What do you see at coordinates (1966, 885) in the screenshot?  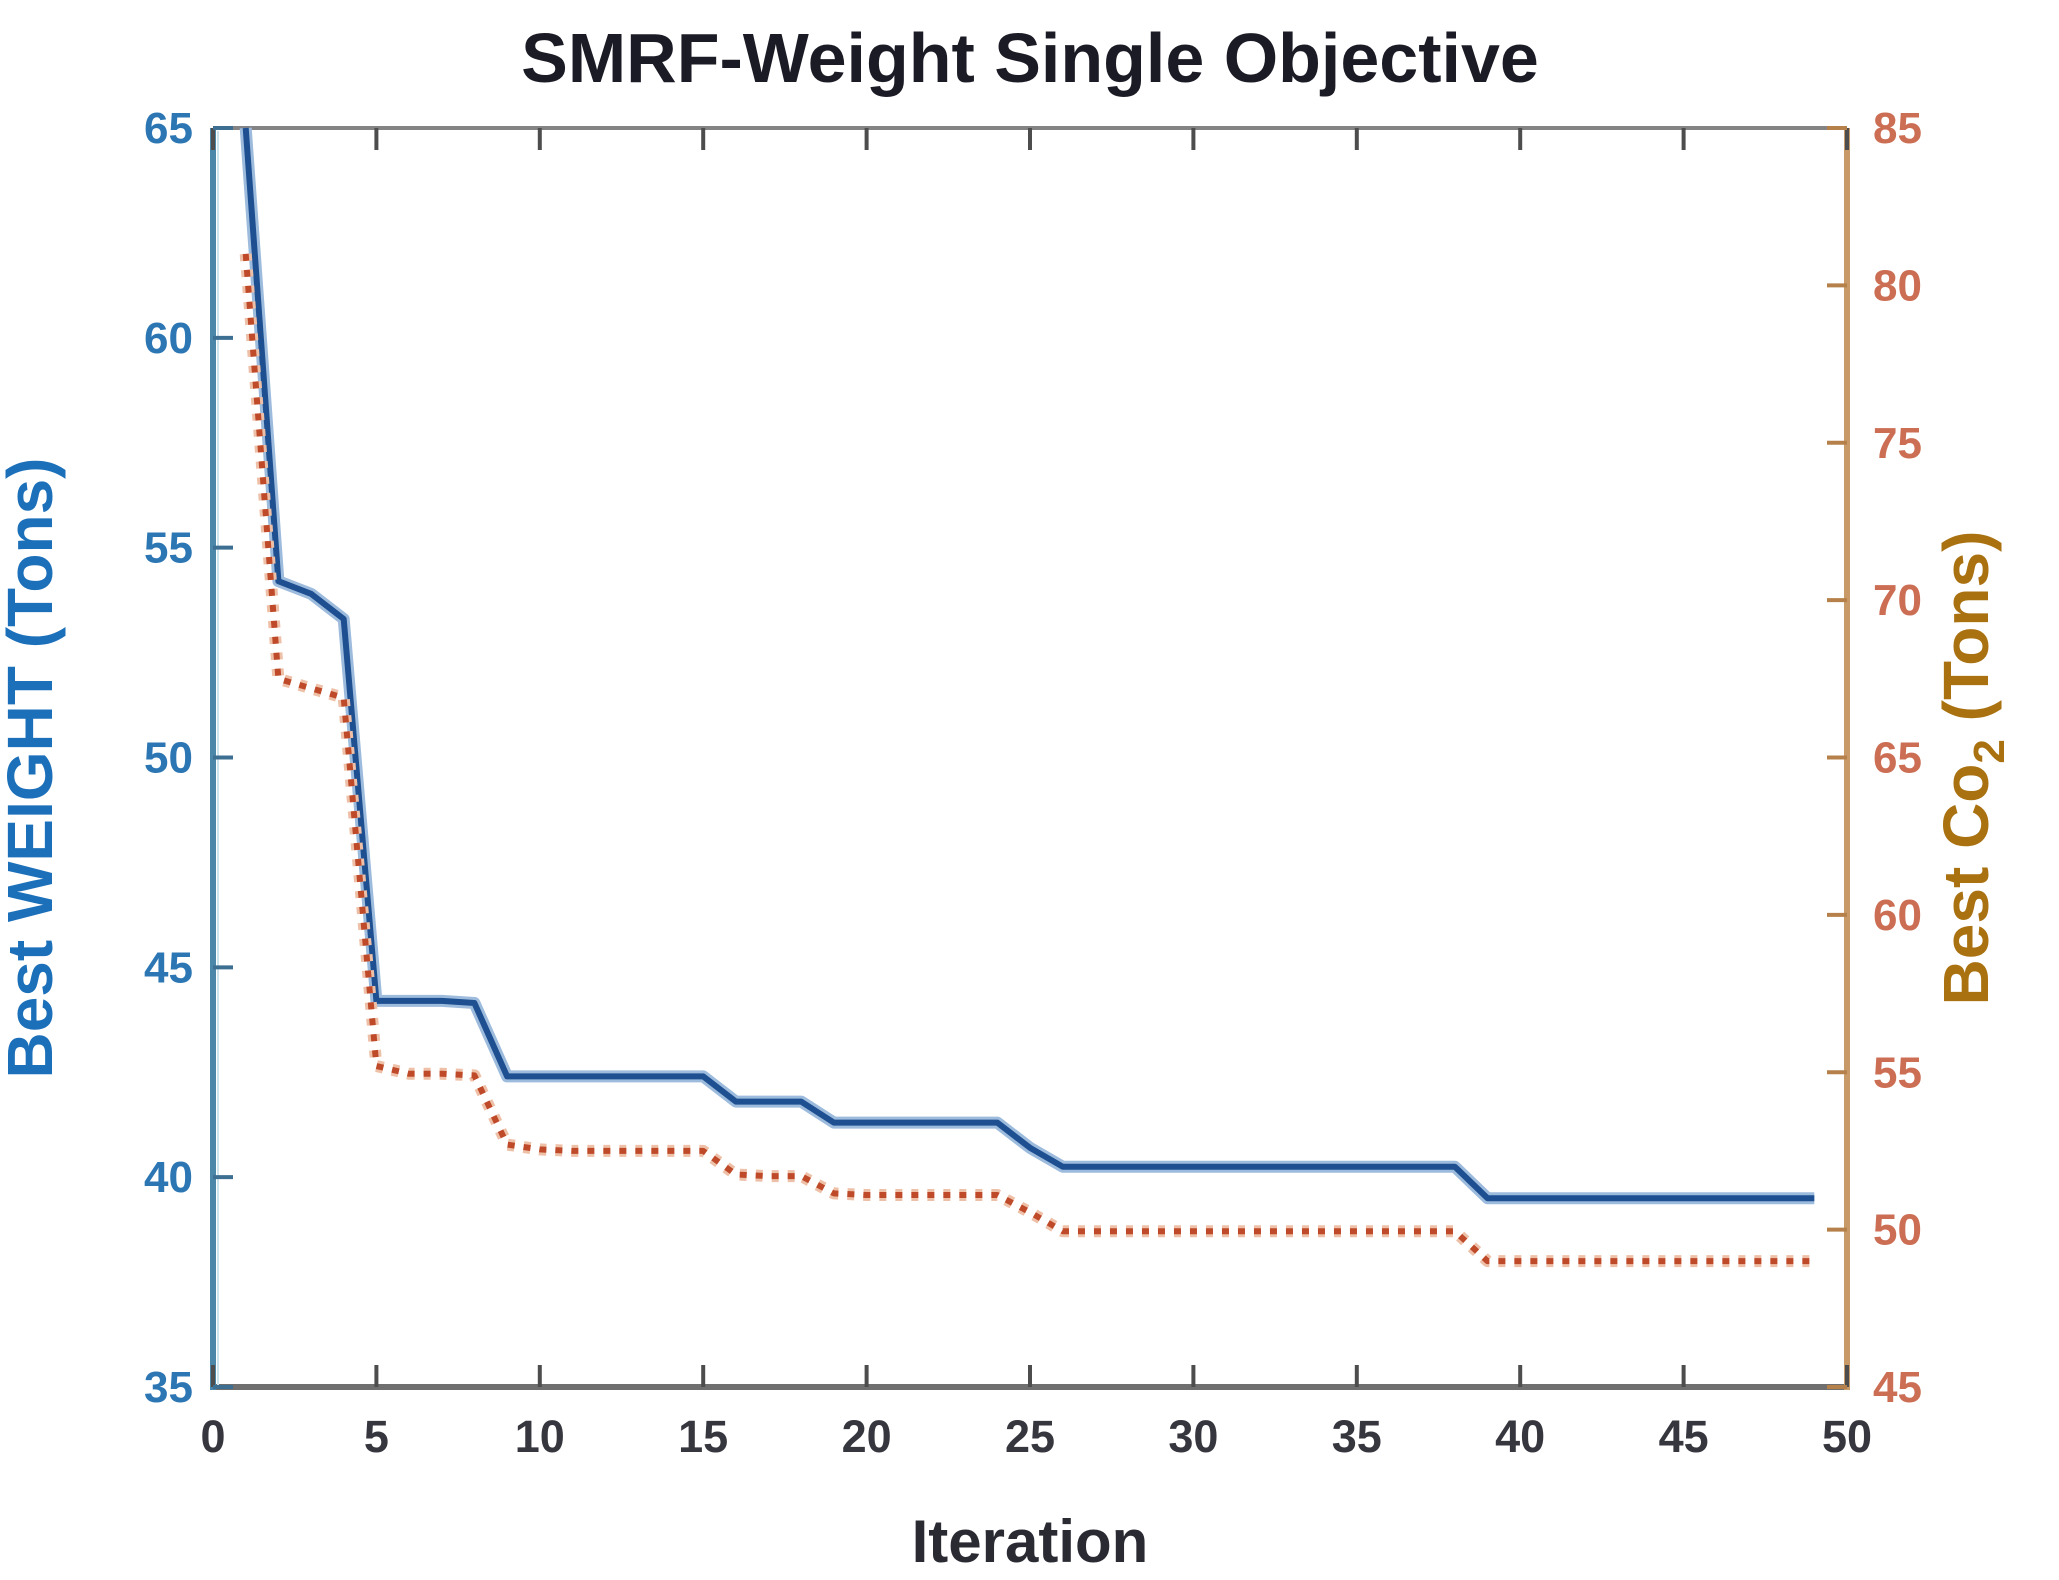 I see `right-axis-label-prefix: Best Co` at bounding box center [1966, 885].